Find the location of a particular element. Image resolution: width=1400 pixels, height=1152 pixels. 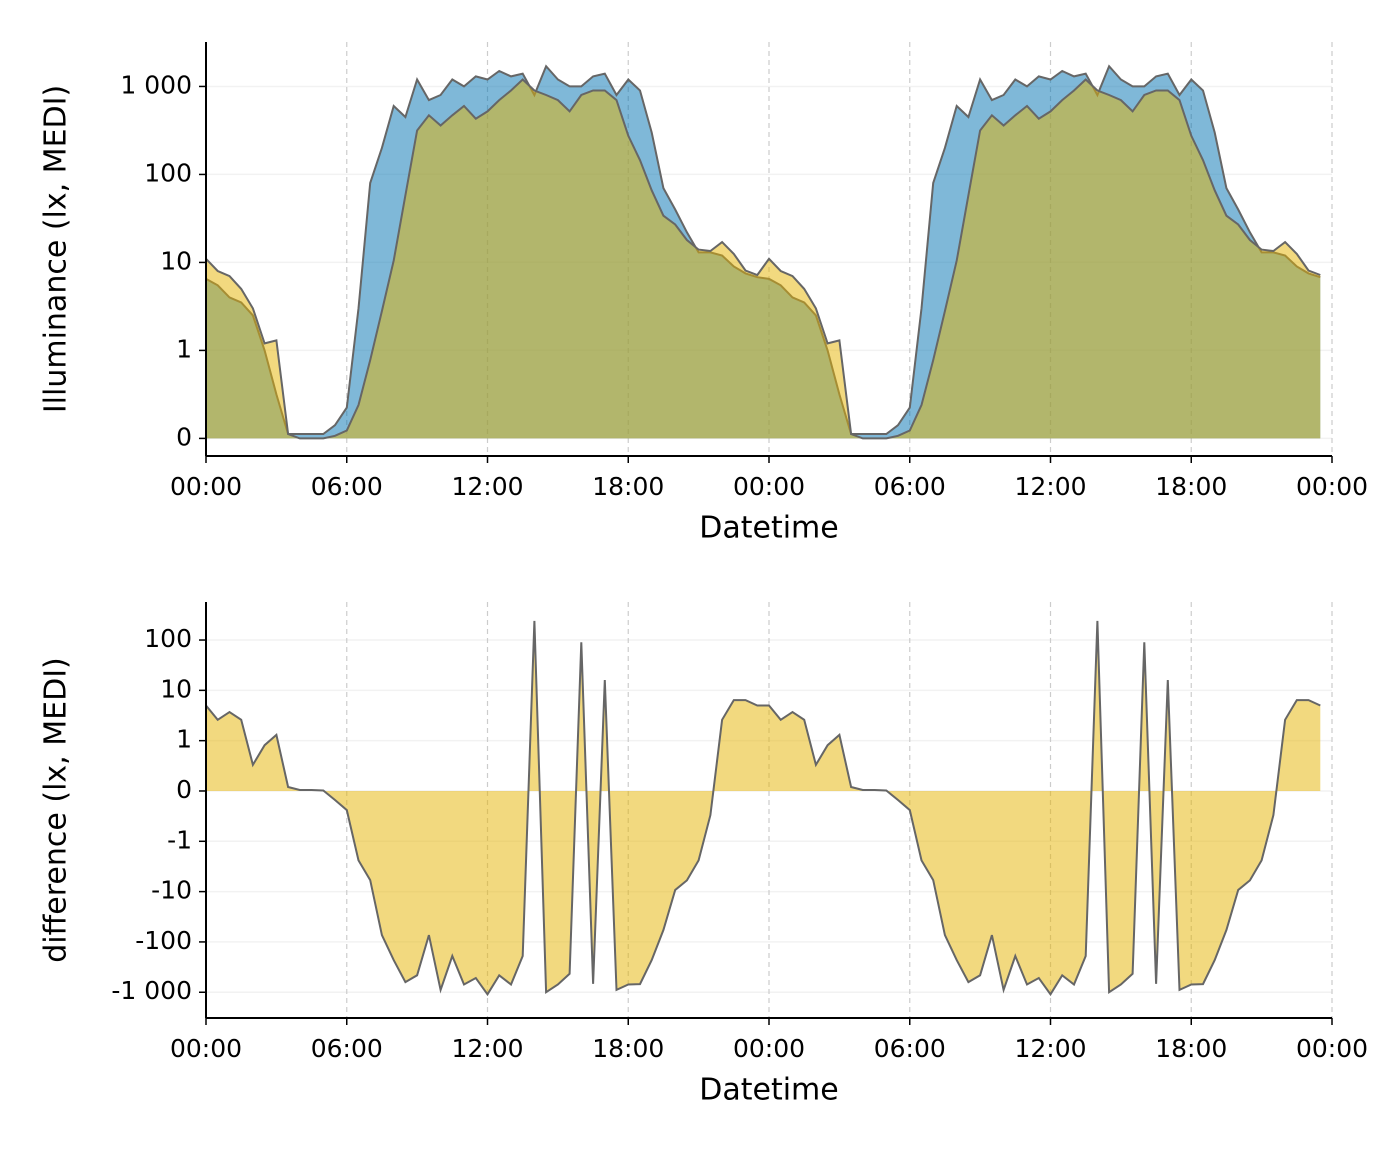

y-axis-label: Illuminance (lx, MEDI) is located at coordinates (56, 249).